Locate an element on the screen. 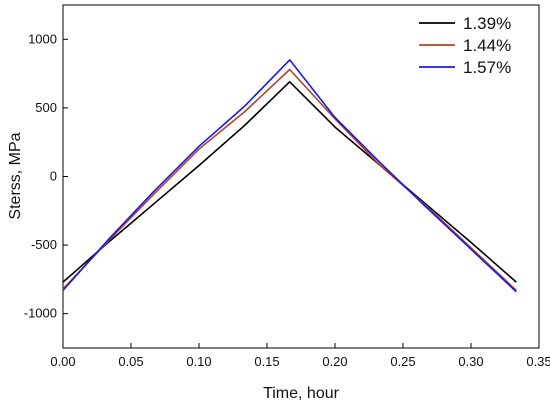 The image size is (550, 408). y-axis-label: Sterss, MPa is located at coordinates (15, 175).